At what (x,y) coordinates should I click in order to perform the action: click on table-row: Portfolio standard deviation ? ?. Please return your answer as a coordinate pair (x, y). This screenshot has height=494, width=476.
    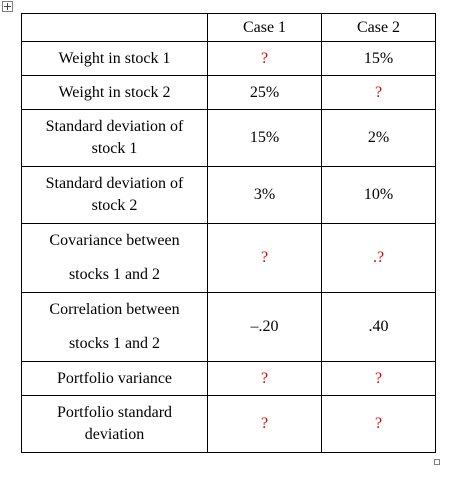
    Looking at the image, I should click on (228, 424).